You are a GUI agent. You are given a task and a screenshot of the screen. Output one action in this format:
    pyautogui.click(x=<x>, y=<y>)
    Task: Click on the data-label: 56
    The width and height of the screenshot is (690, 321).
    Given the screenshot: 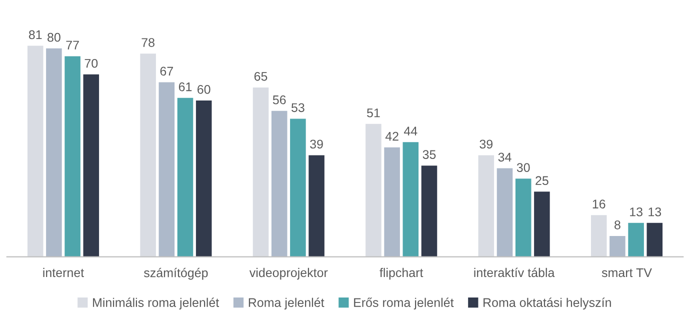 What is the action you would take?
    pyautogui.click(x=279, y=99)
    